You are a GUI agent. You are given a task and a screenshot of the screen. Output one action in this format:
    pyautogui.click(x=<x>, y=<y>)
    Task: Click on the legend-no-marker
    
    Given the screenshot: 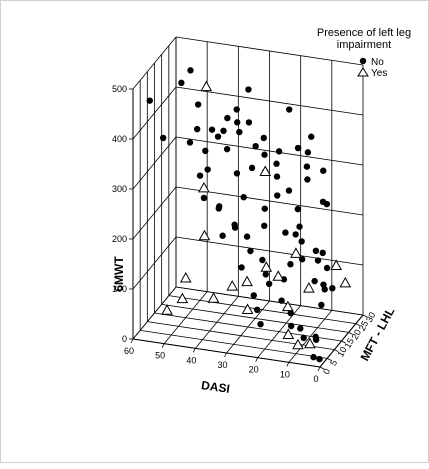 What is the action you would take?
    pyautogui.click(x=363, y=61)
    